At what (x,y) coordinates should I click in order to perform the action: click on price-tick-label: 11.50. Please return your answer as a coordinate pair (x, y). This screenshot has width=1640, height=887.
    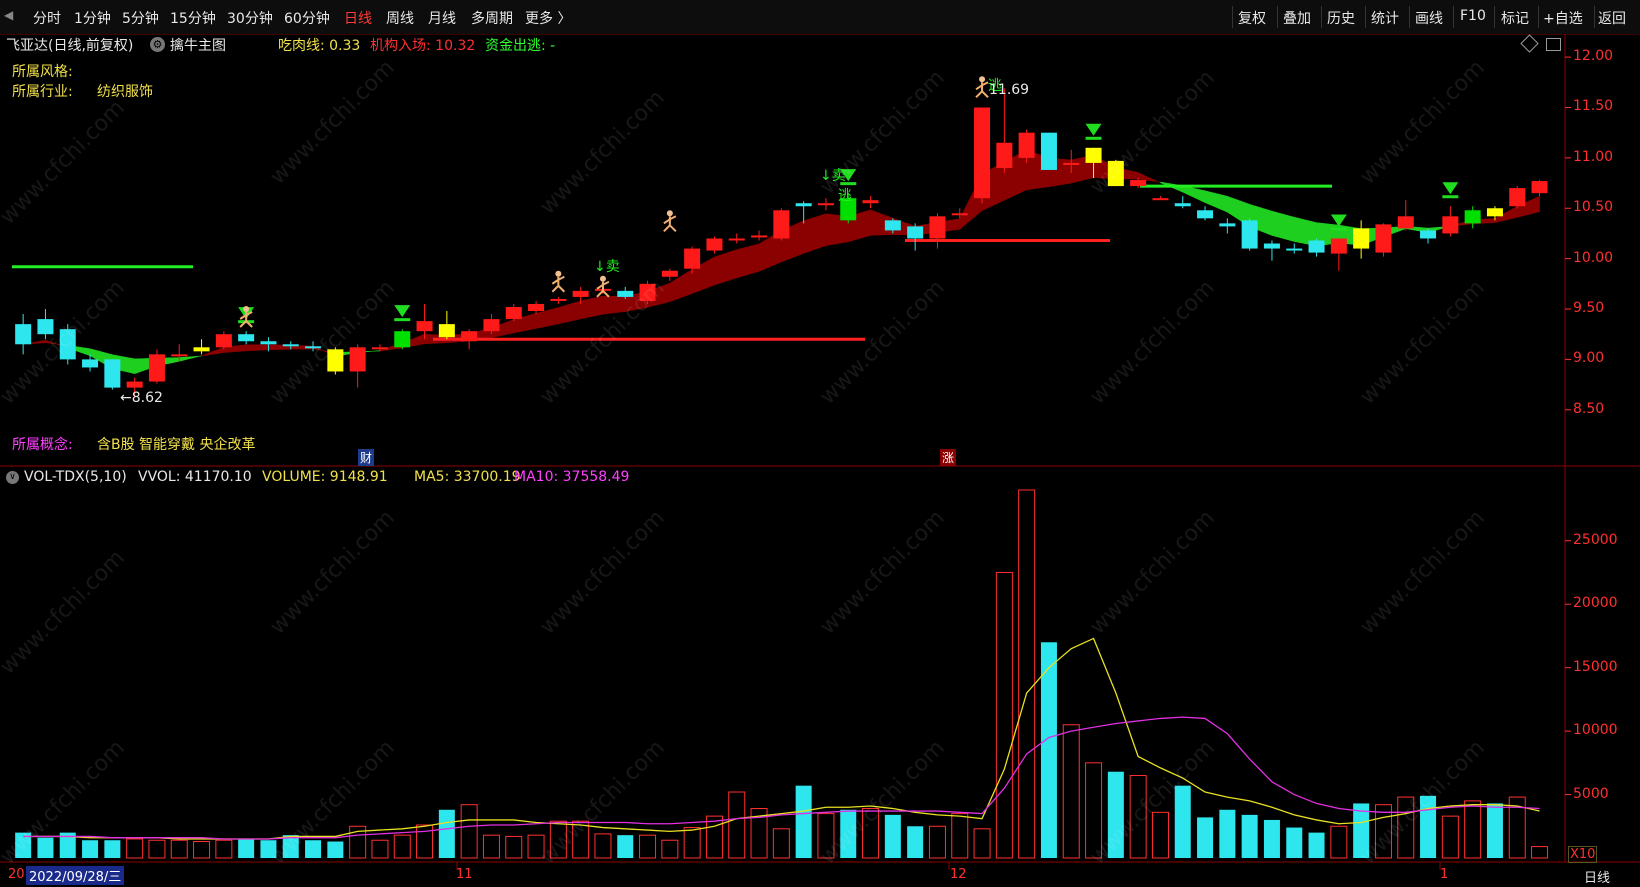
    Looking at the image, I should click on (1593, 106).